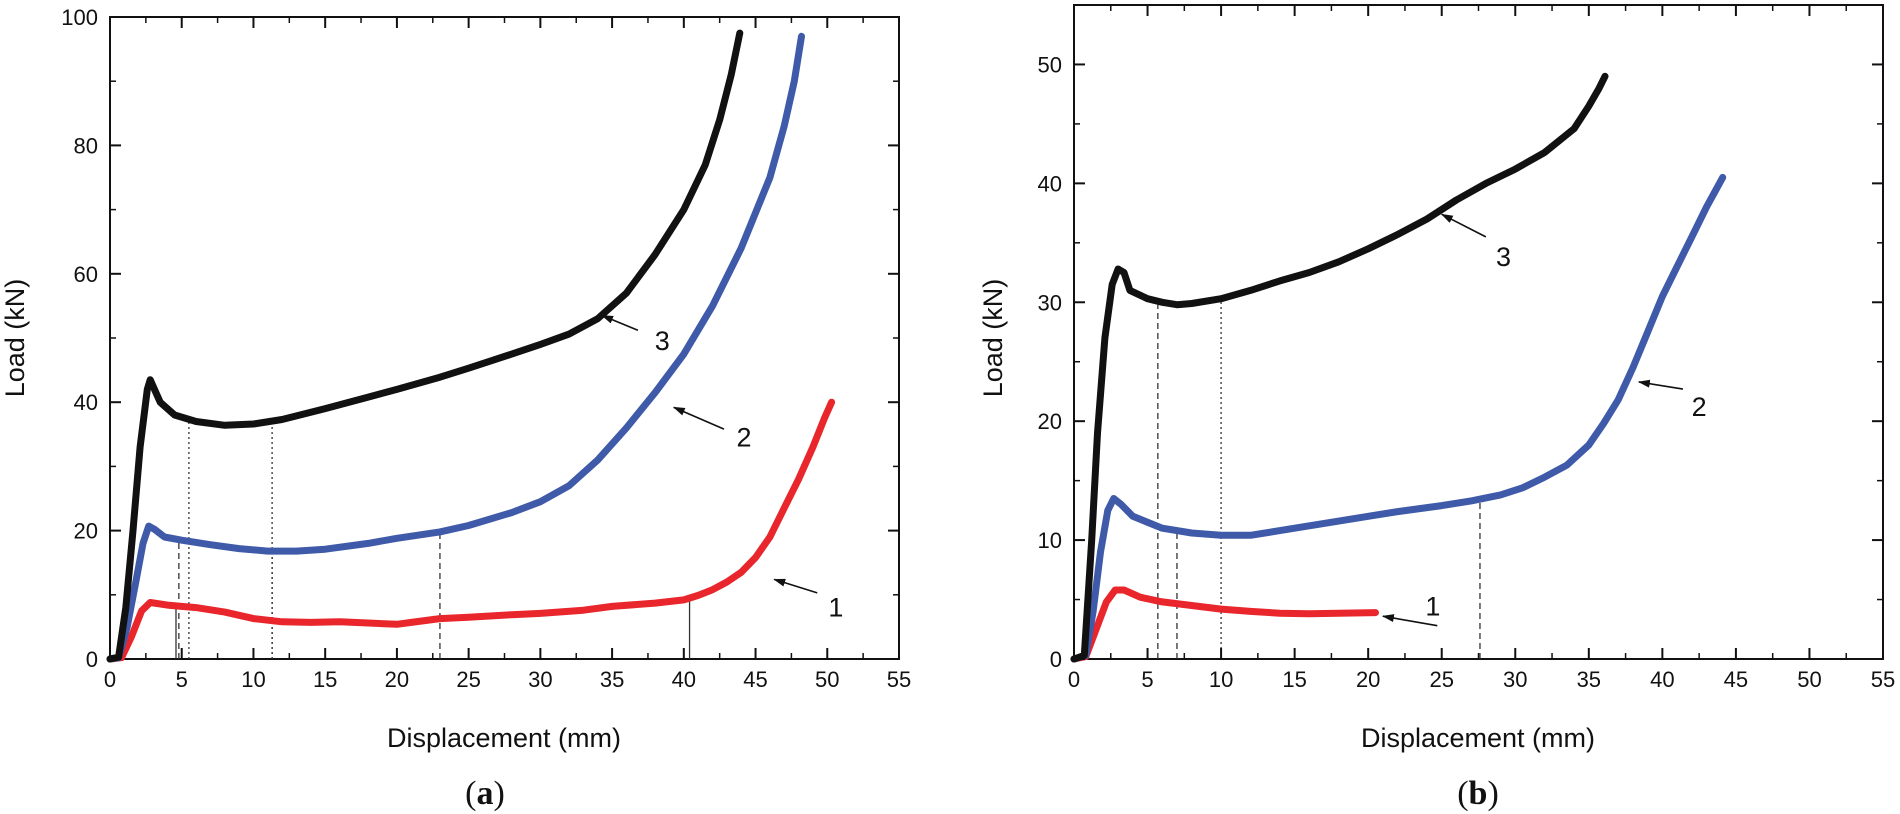  I want to click on panel-a-x-axis-label: Displacement (mm), so click(504, 738).